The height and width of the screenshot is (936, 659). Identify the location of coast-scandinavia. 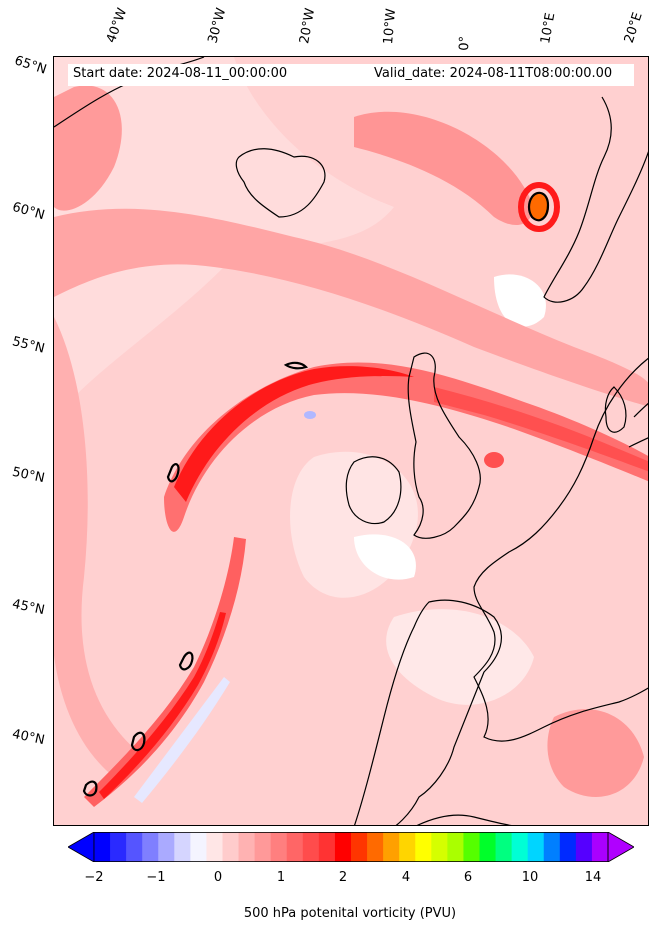
(595, 199).